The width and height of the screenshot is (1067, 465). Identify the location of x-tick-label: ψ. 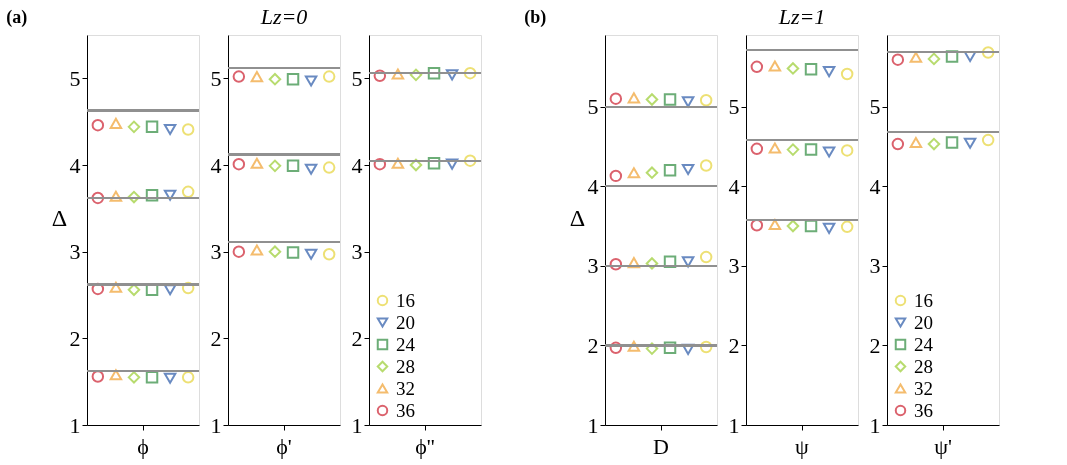
(802, 446).